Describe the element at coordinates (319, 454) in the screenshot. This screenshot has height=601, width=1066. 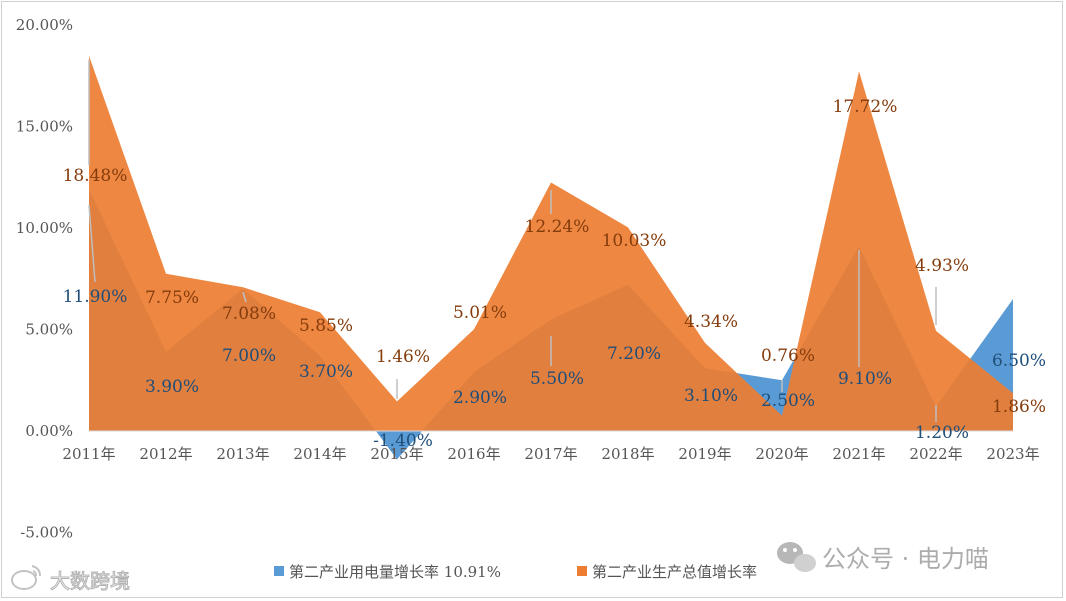
I see `x-tick-label: 2014年` at that location.